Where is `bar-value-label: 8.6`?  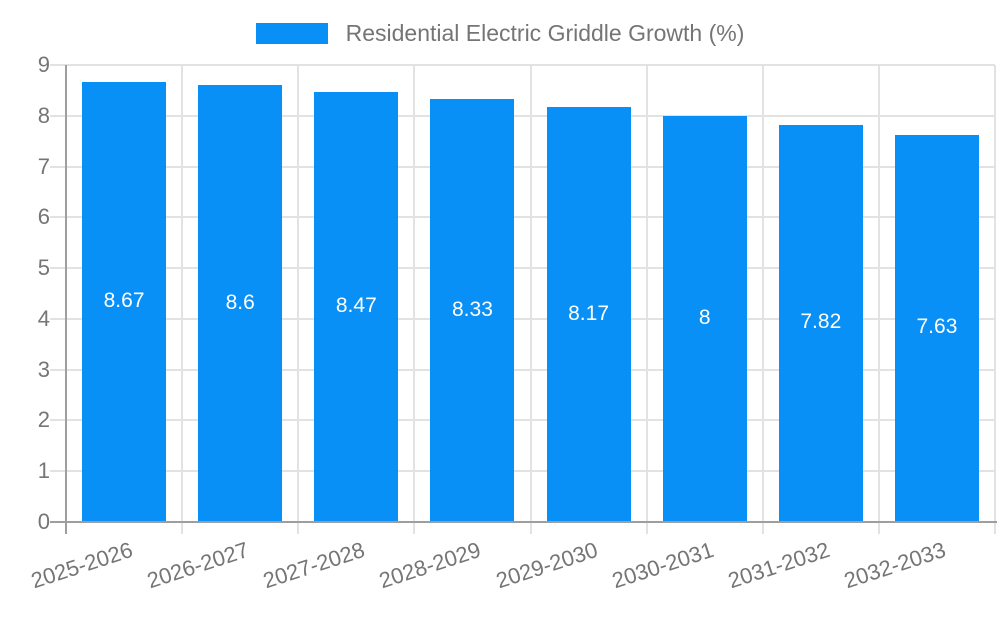 bar-value-label: 8.6 is located at coordinates (240, 302).